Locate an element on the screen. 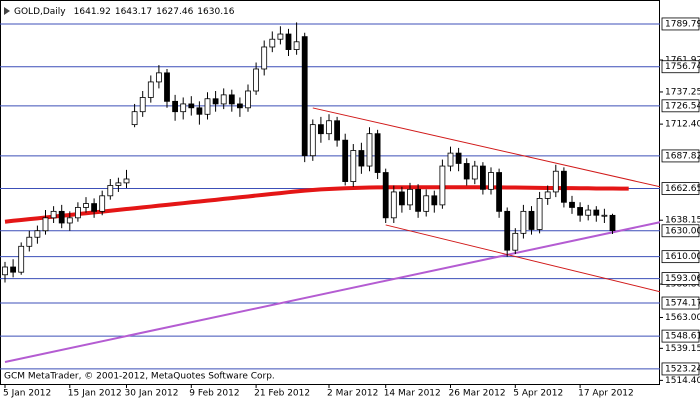  level-label: 1662.65 is located at coordinates (682, 189).